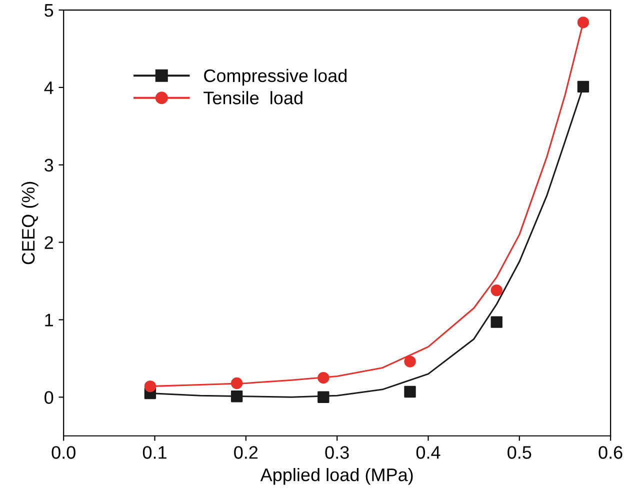 The height and width of the screenshot is (501, 636). I want to click on legend-label: Compressive load, so click(275, 77).